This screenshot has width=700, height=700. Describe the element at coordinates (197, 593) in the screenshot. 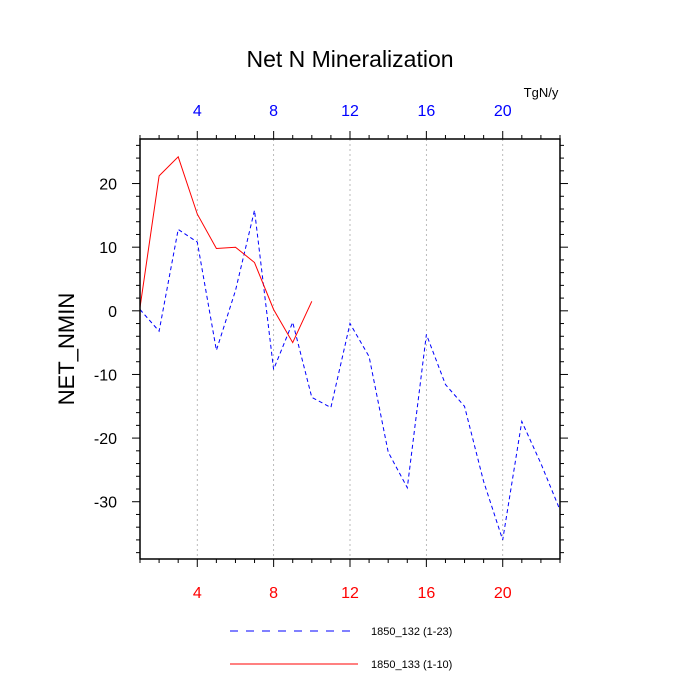

I see `x-tick-label-bottom: 4` at that location.